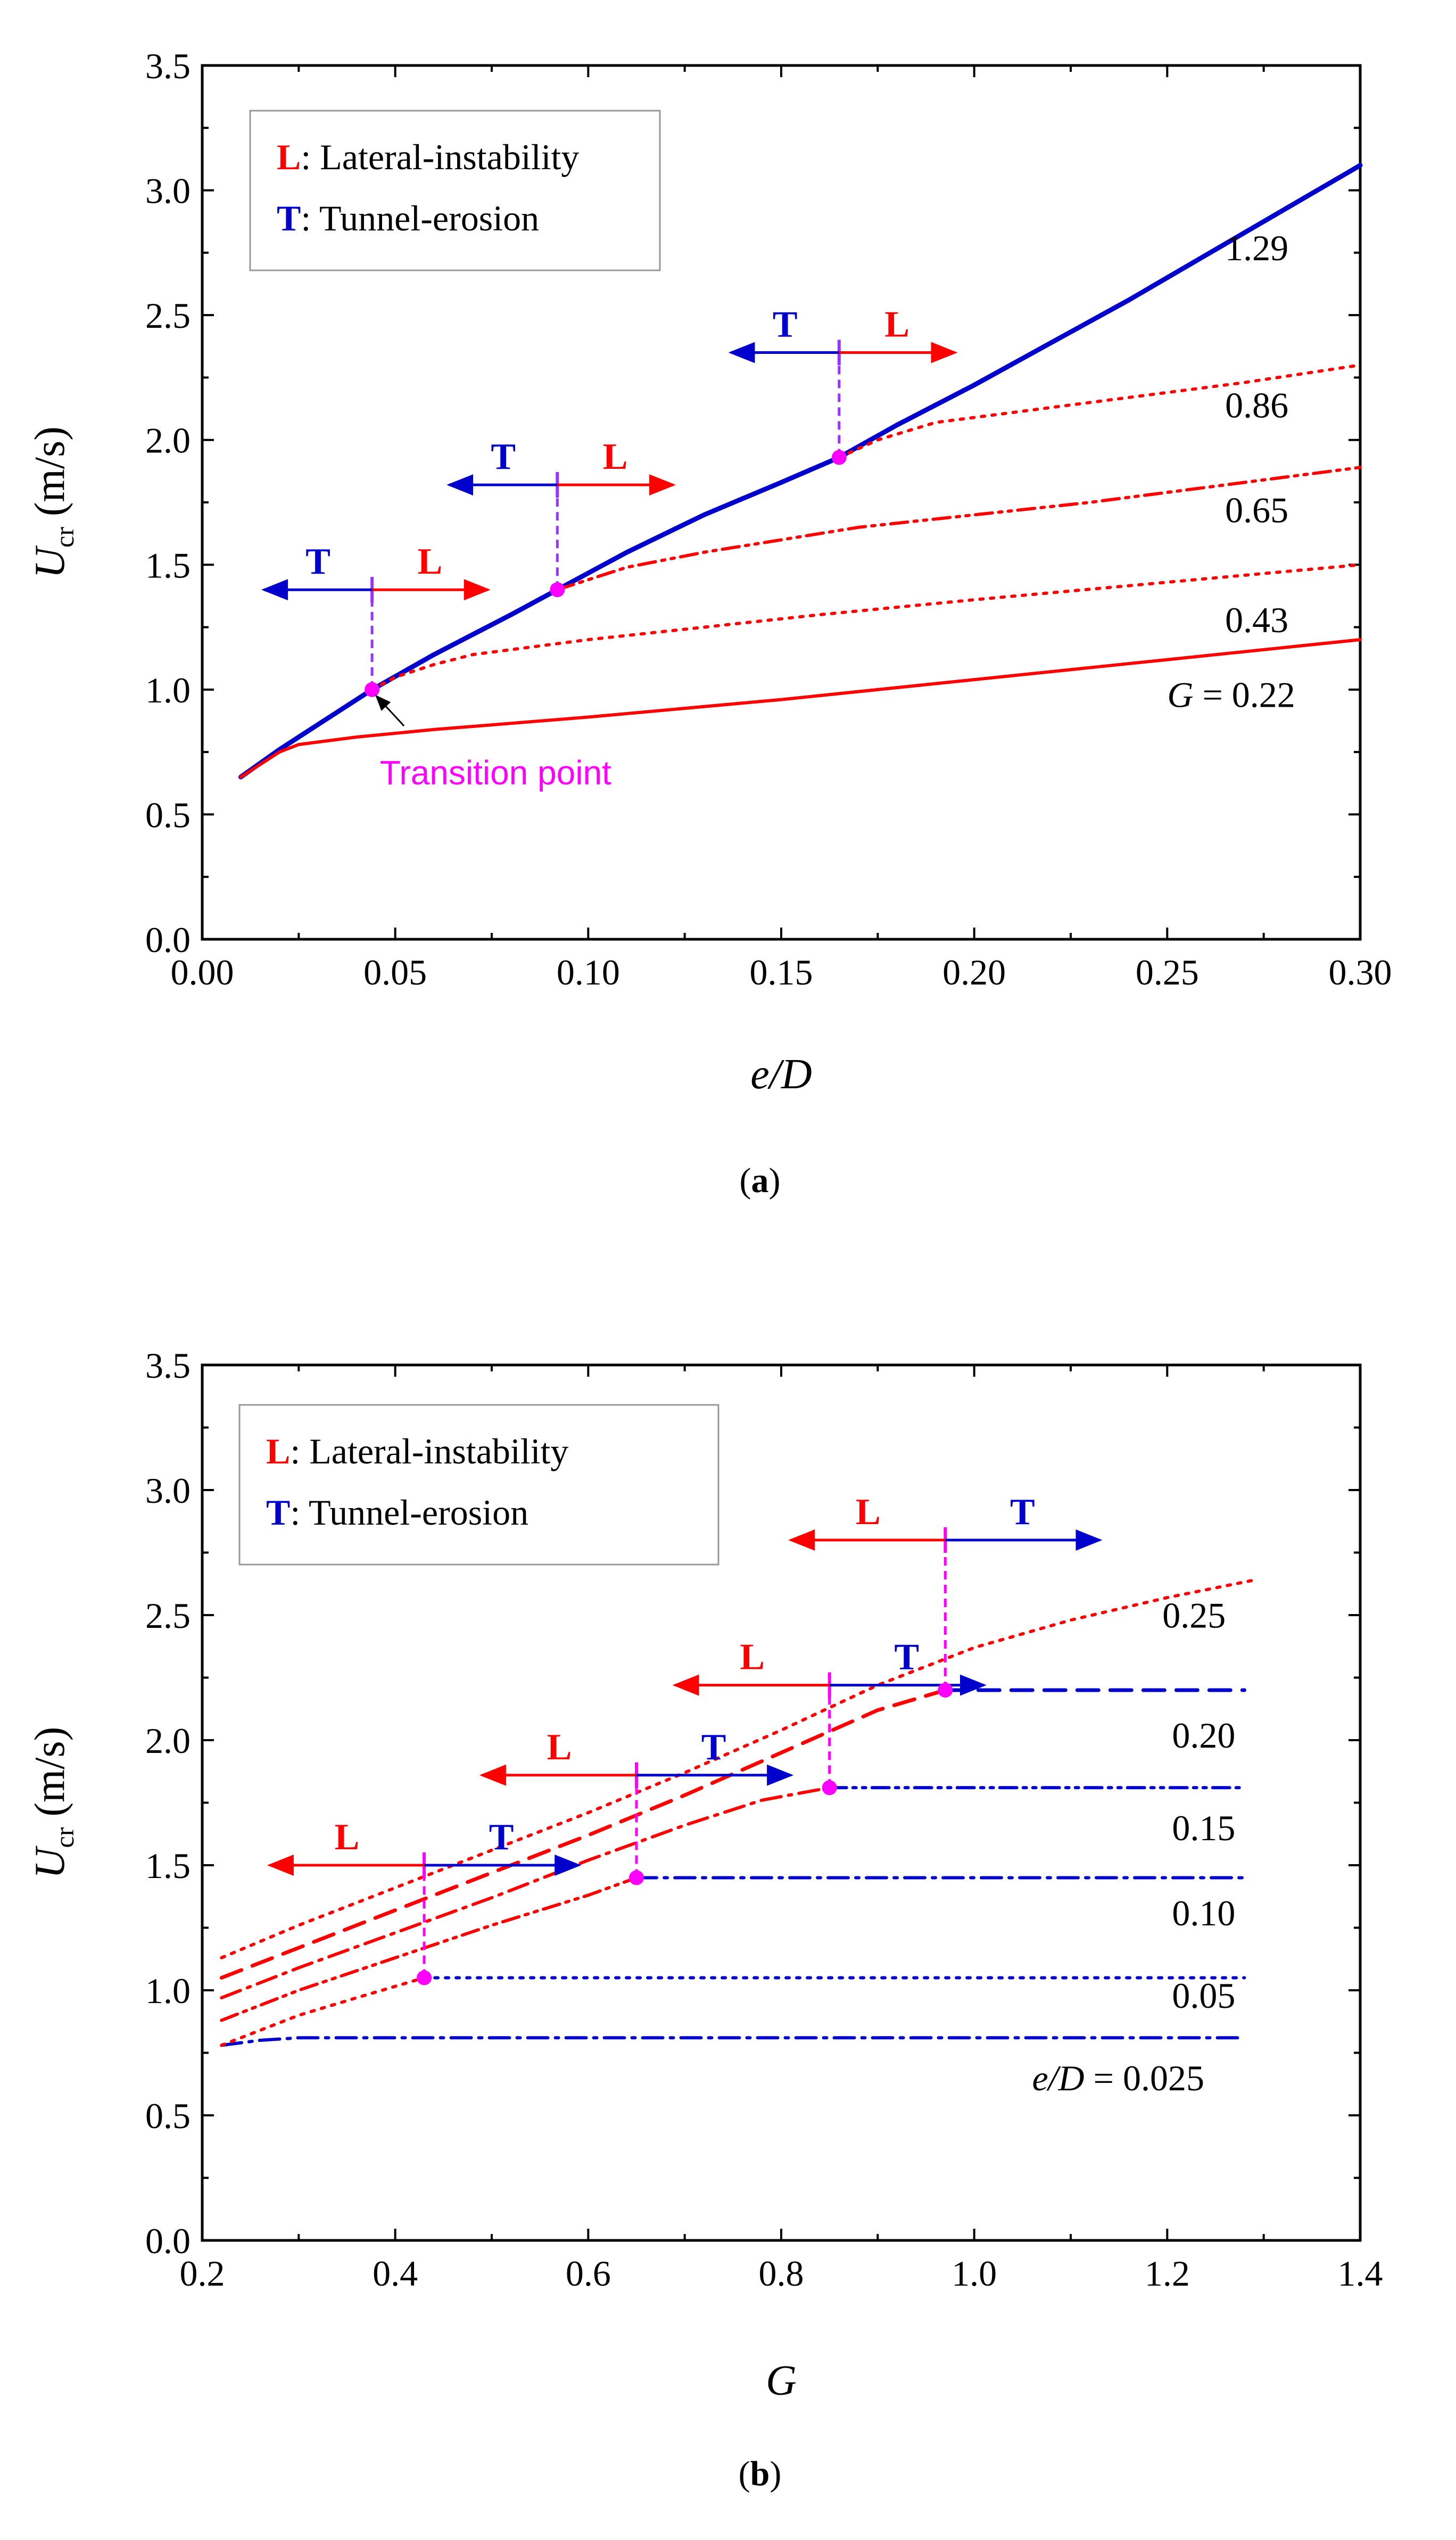 The width and height of the screenshot is (1456, 2540). I want to click on panel-b-legend-box, so click(478, 1485).